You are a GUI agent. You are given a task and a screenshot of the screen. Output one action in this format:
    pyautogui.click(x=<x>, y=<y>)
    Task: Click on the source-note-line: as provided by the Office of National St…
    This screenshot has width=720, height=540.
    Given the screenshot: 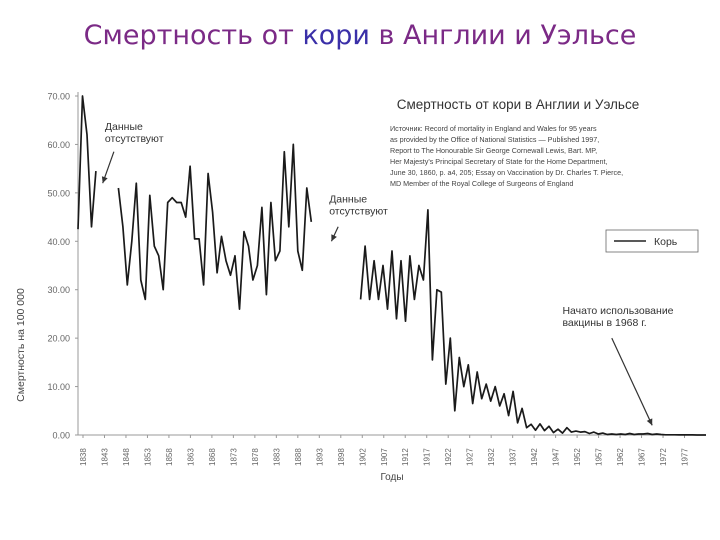 What is the action you would take?
    pyautogui.click(x=494, y=139)
    